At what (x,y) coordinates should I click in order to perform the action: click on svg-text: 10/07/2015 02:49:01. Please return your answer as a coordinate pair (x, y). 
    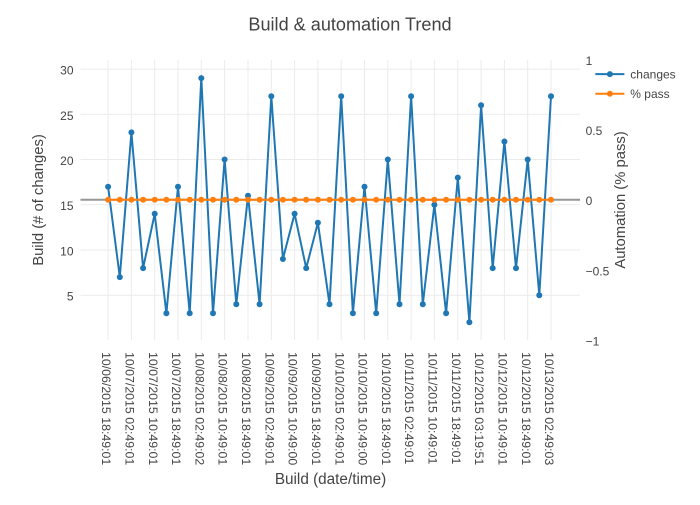
    Looking at the image, I should click on (130, 408).